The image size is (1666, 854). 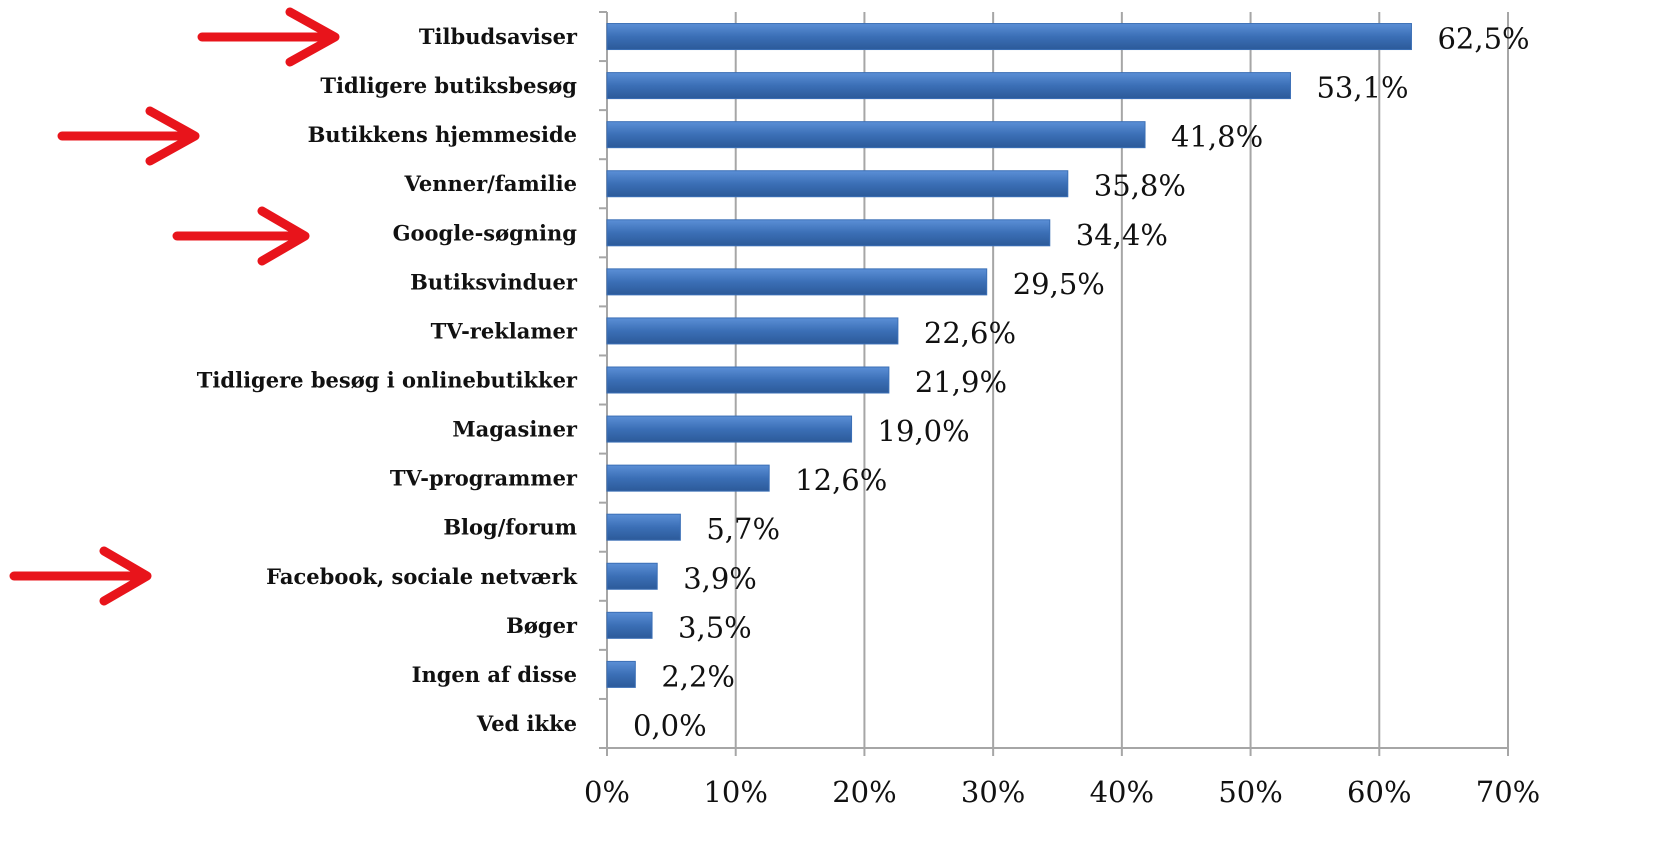 What do you see at coordinates (607, 792) in the screenshot?
I see `x-tick-label: 0%` at bounding box center [607, 792].